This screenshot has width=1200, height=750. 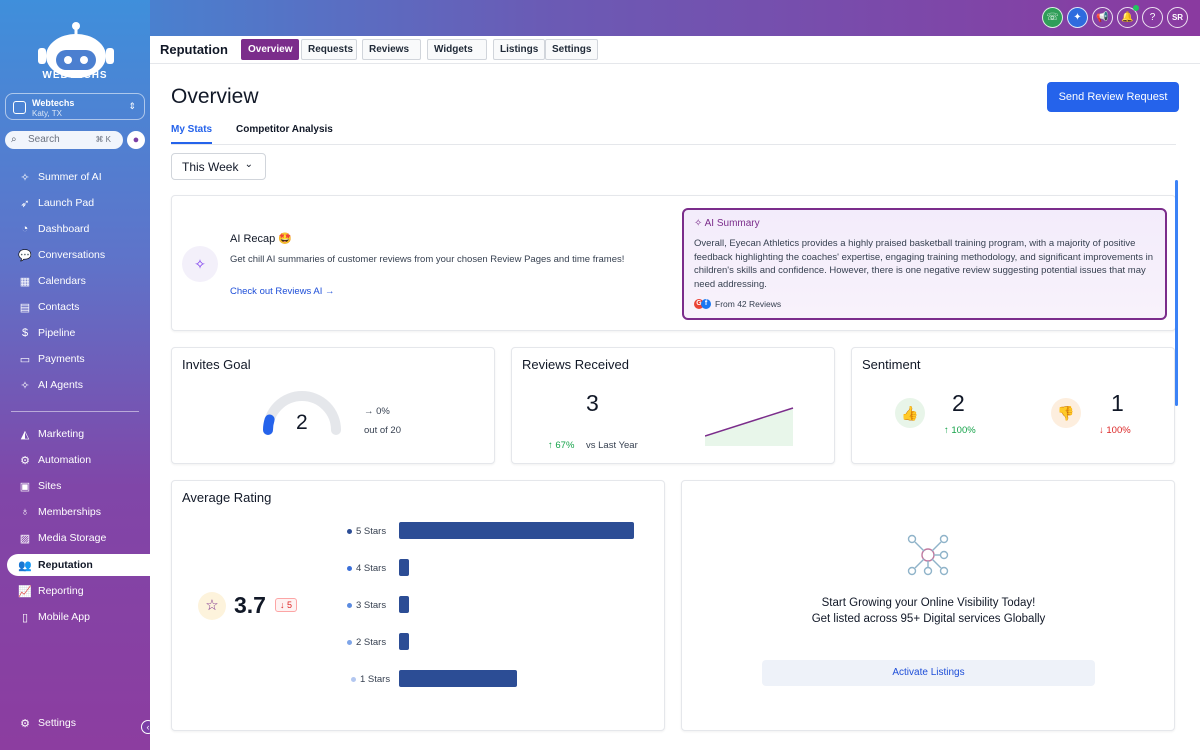 I want to click on sidebar-item-label: Pipeline, so click(x=57, y=333).